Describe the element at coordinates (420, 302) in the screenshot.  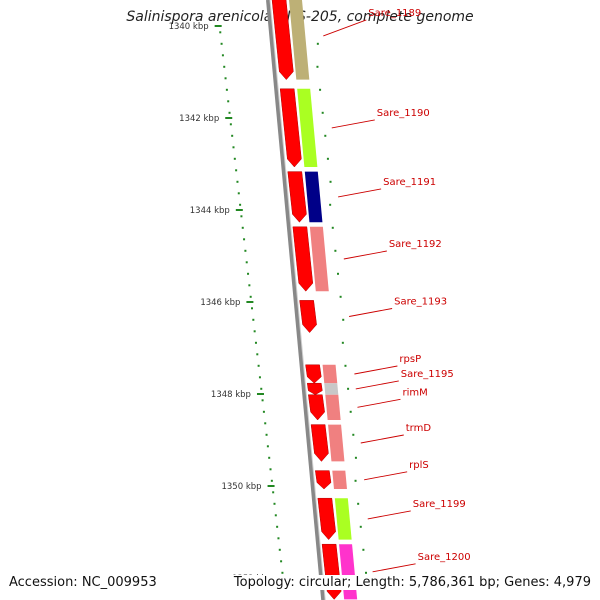
I see `gene-label: Sare_1193` at that location.